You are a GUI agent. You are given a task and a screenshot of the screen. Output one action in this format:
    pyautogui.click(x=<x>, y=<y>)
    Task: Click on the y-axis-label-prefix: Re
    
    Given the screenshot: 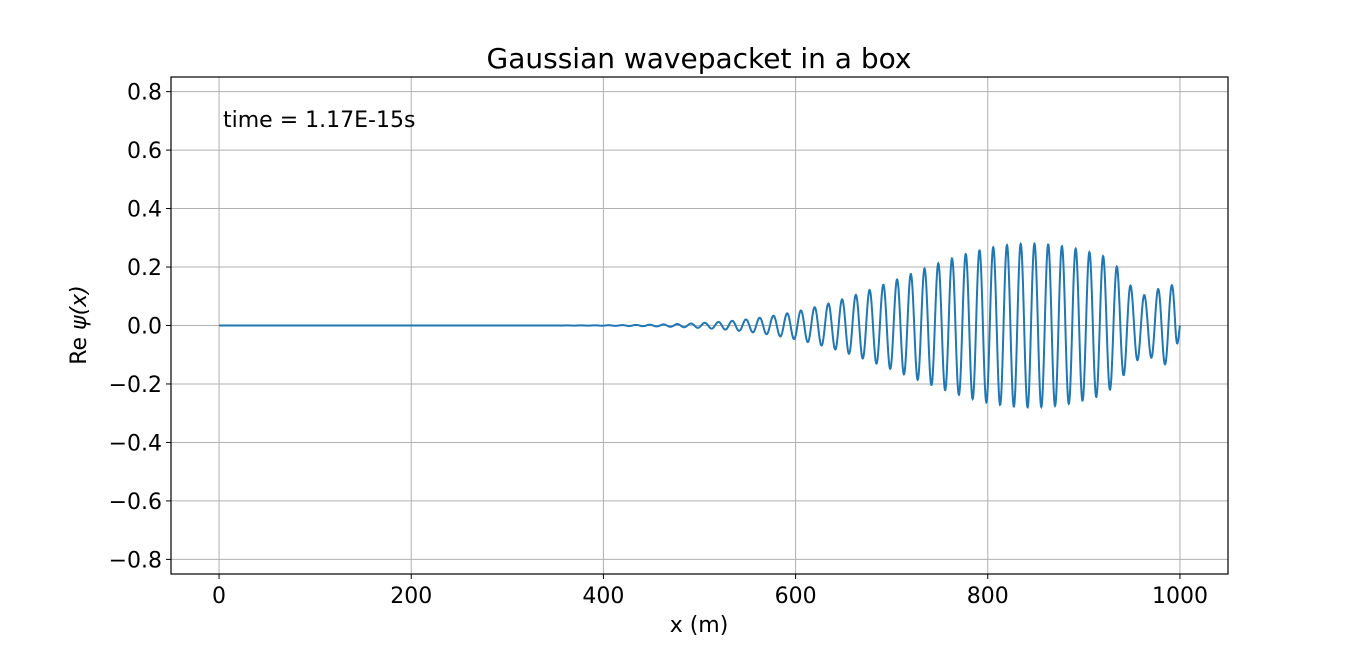 What is the action you would take?
    pyautogui.click(x=79, y=347)
    